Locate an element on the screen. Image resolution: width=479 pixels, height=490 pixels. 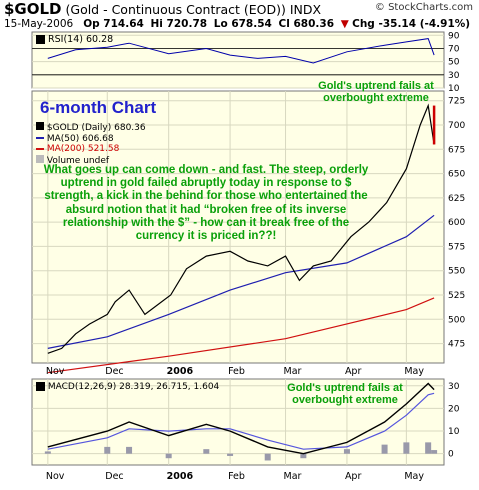
quote-low: Lo 678.54 is located at coordinates (242, 24).